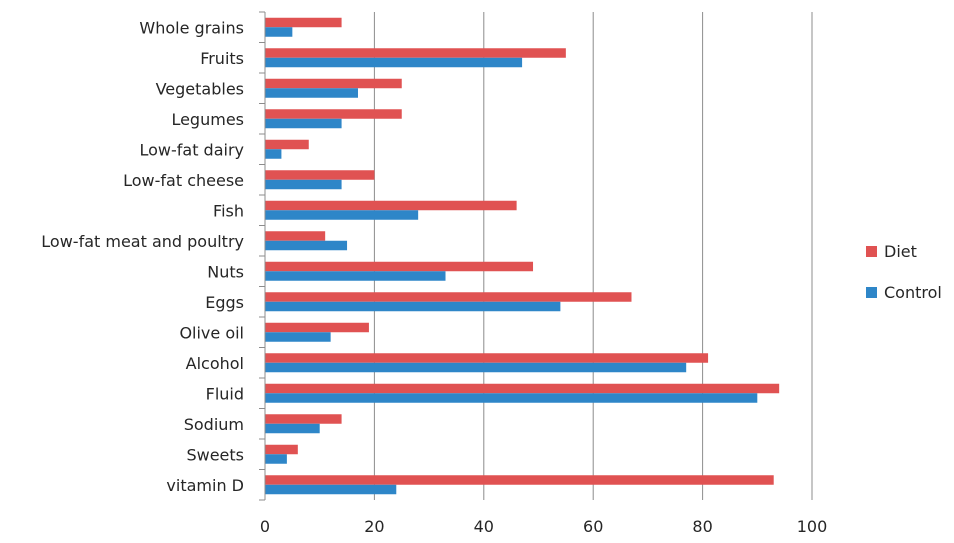 The image size is (954, 543). What do you see at coordinates (214, 424) in the screenshot?
I see `category-label: Sodium` at bounding box center [214, 424].